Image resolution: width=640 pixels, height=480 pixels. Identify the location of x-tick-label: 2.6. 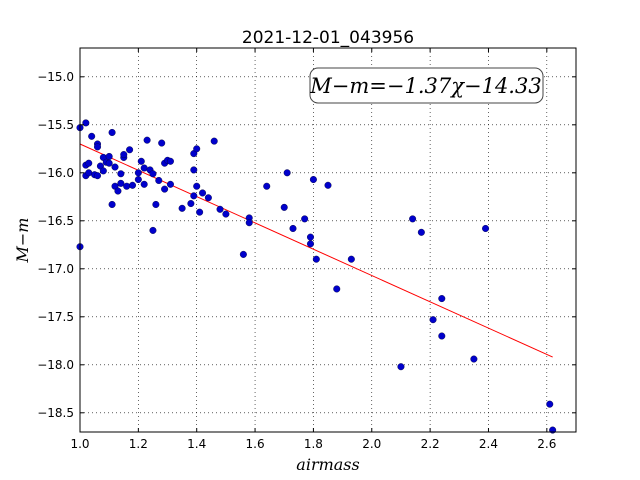
(546, 444).